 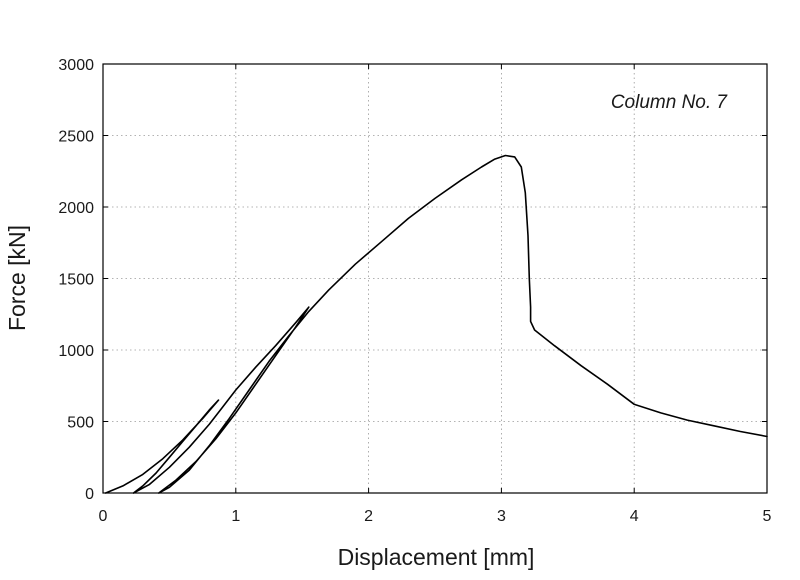 I want to click on y-axis-title: Force [kN], so click(x=17, y=278).